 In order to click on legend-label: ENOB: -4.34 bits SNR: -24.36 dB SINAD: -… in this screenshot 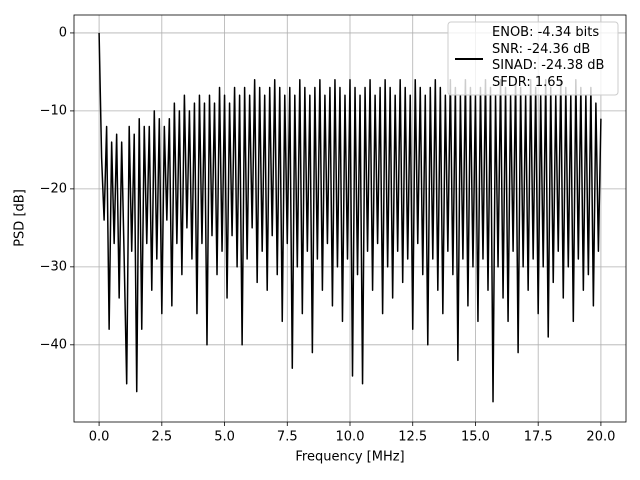, I will do `click(548, 57)`.